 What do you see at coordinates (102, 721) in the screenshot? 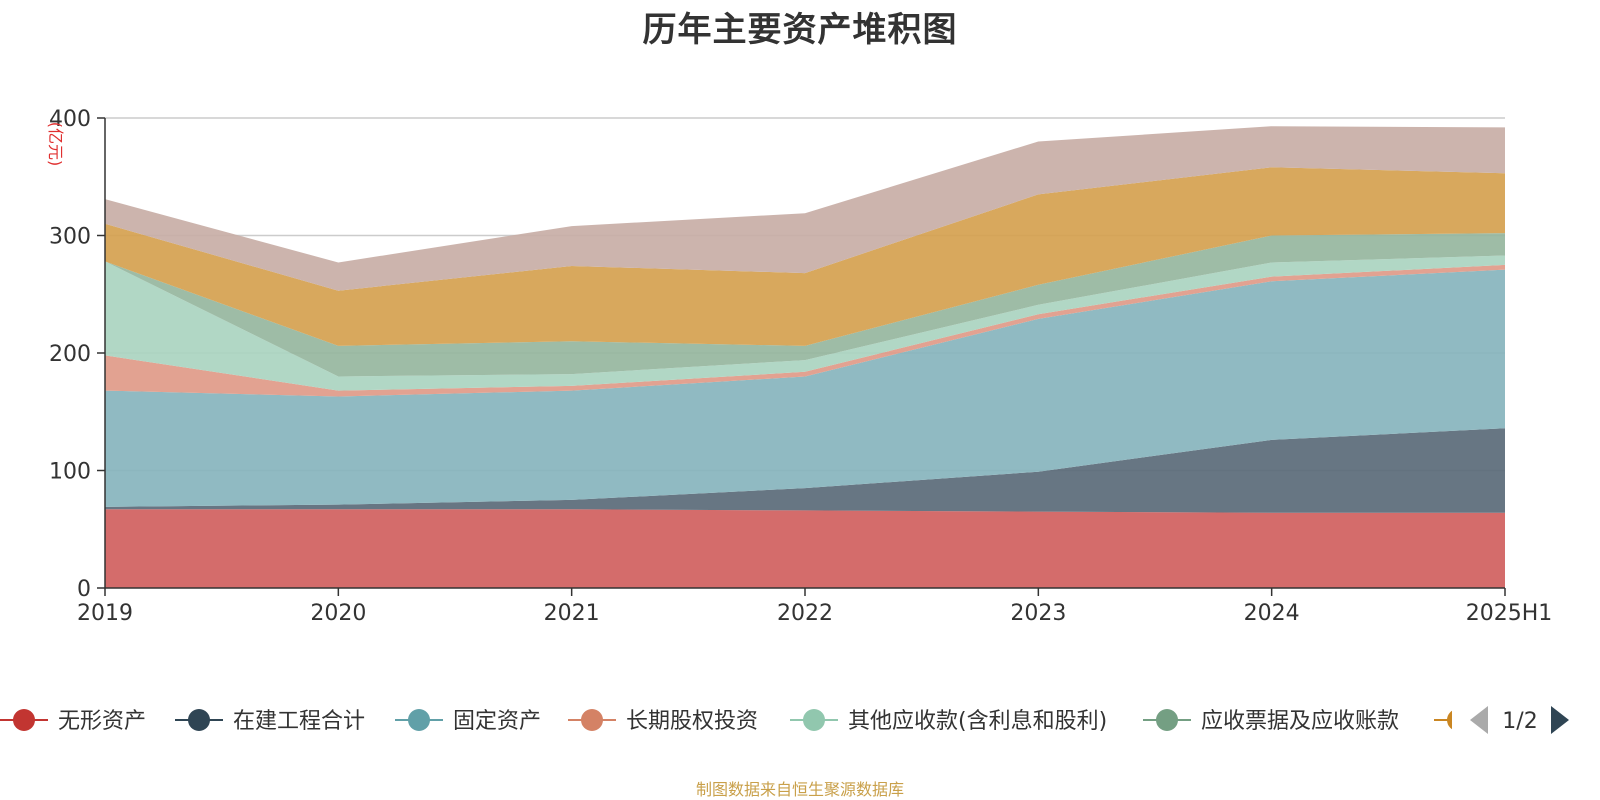
I see `legend-label: 无形资产` at bounding box center [102, 721].